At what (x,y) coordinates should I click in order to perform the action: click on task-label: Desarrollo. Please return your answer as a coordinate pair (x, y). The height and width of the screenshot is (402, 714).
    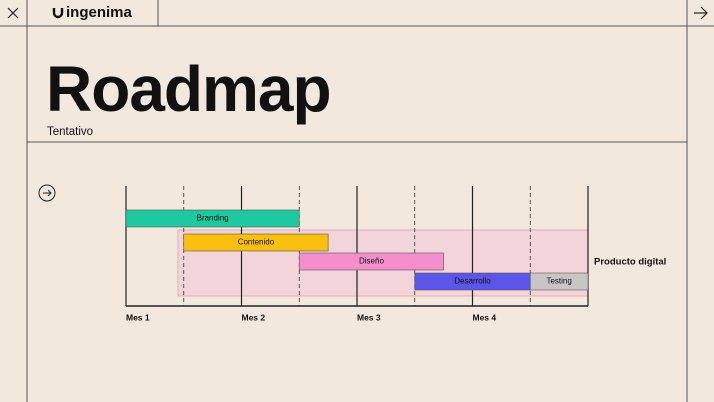
    Looking at the image, I should click on (472, 281).